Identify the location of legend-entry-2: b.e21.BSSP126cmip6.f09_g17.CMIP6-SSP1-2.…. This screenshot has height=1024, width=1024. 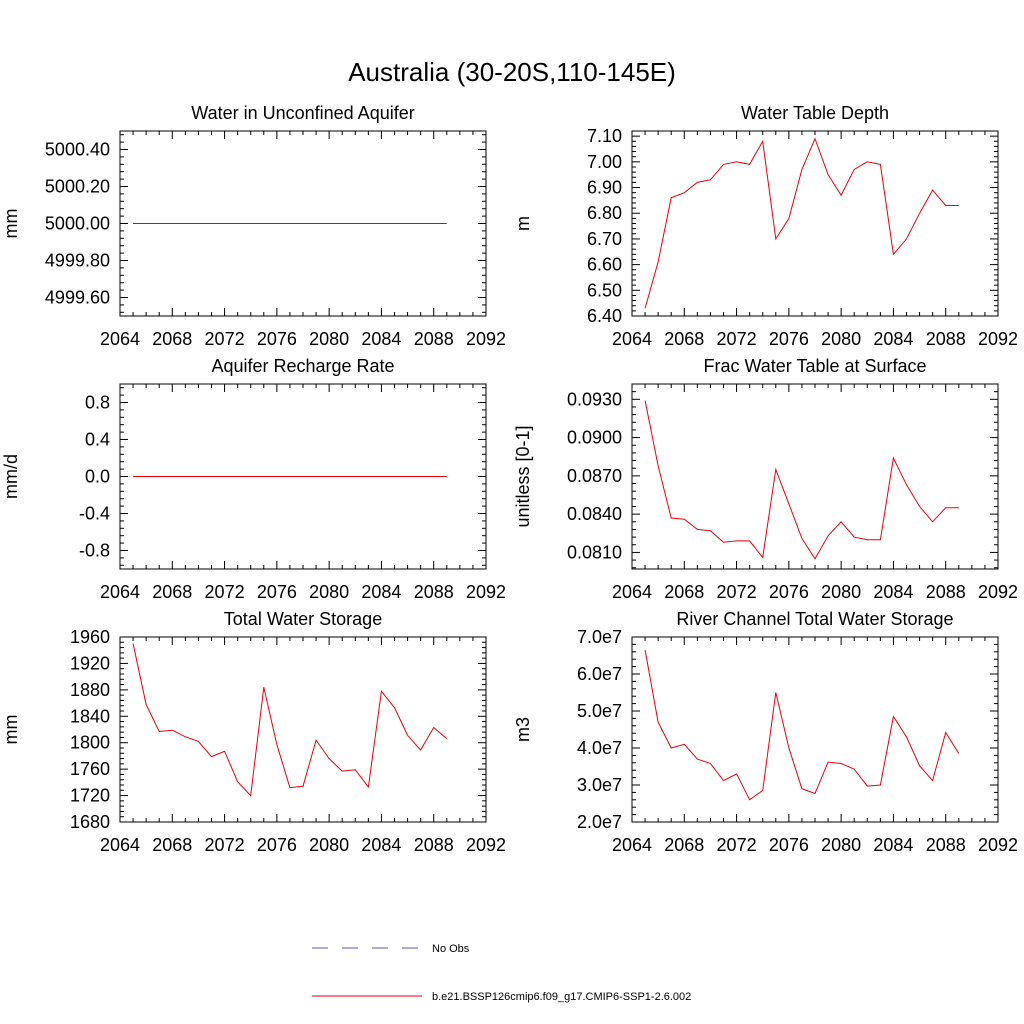
(501, 997).